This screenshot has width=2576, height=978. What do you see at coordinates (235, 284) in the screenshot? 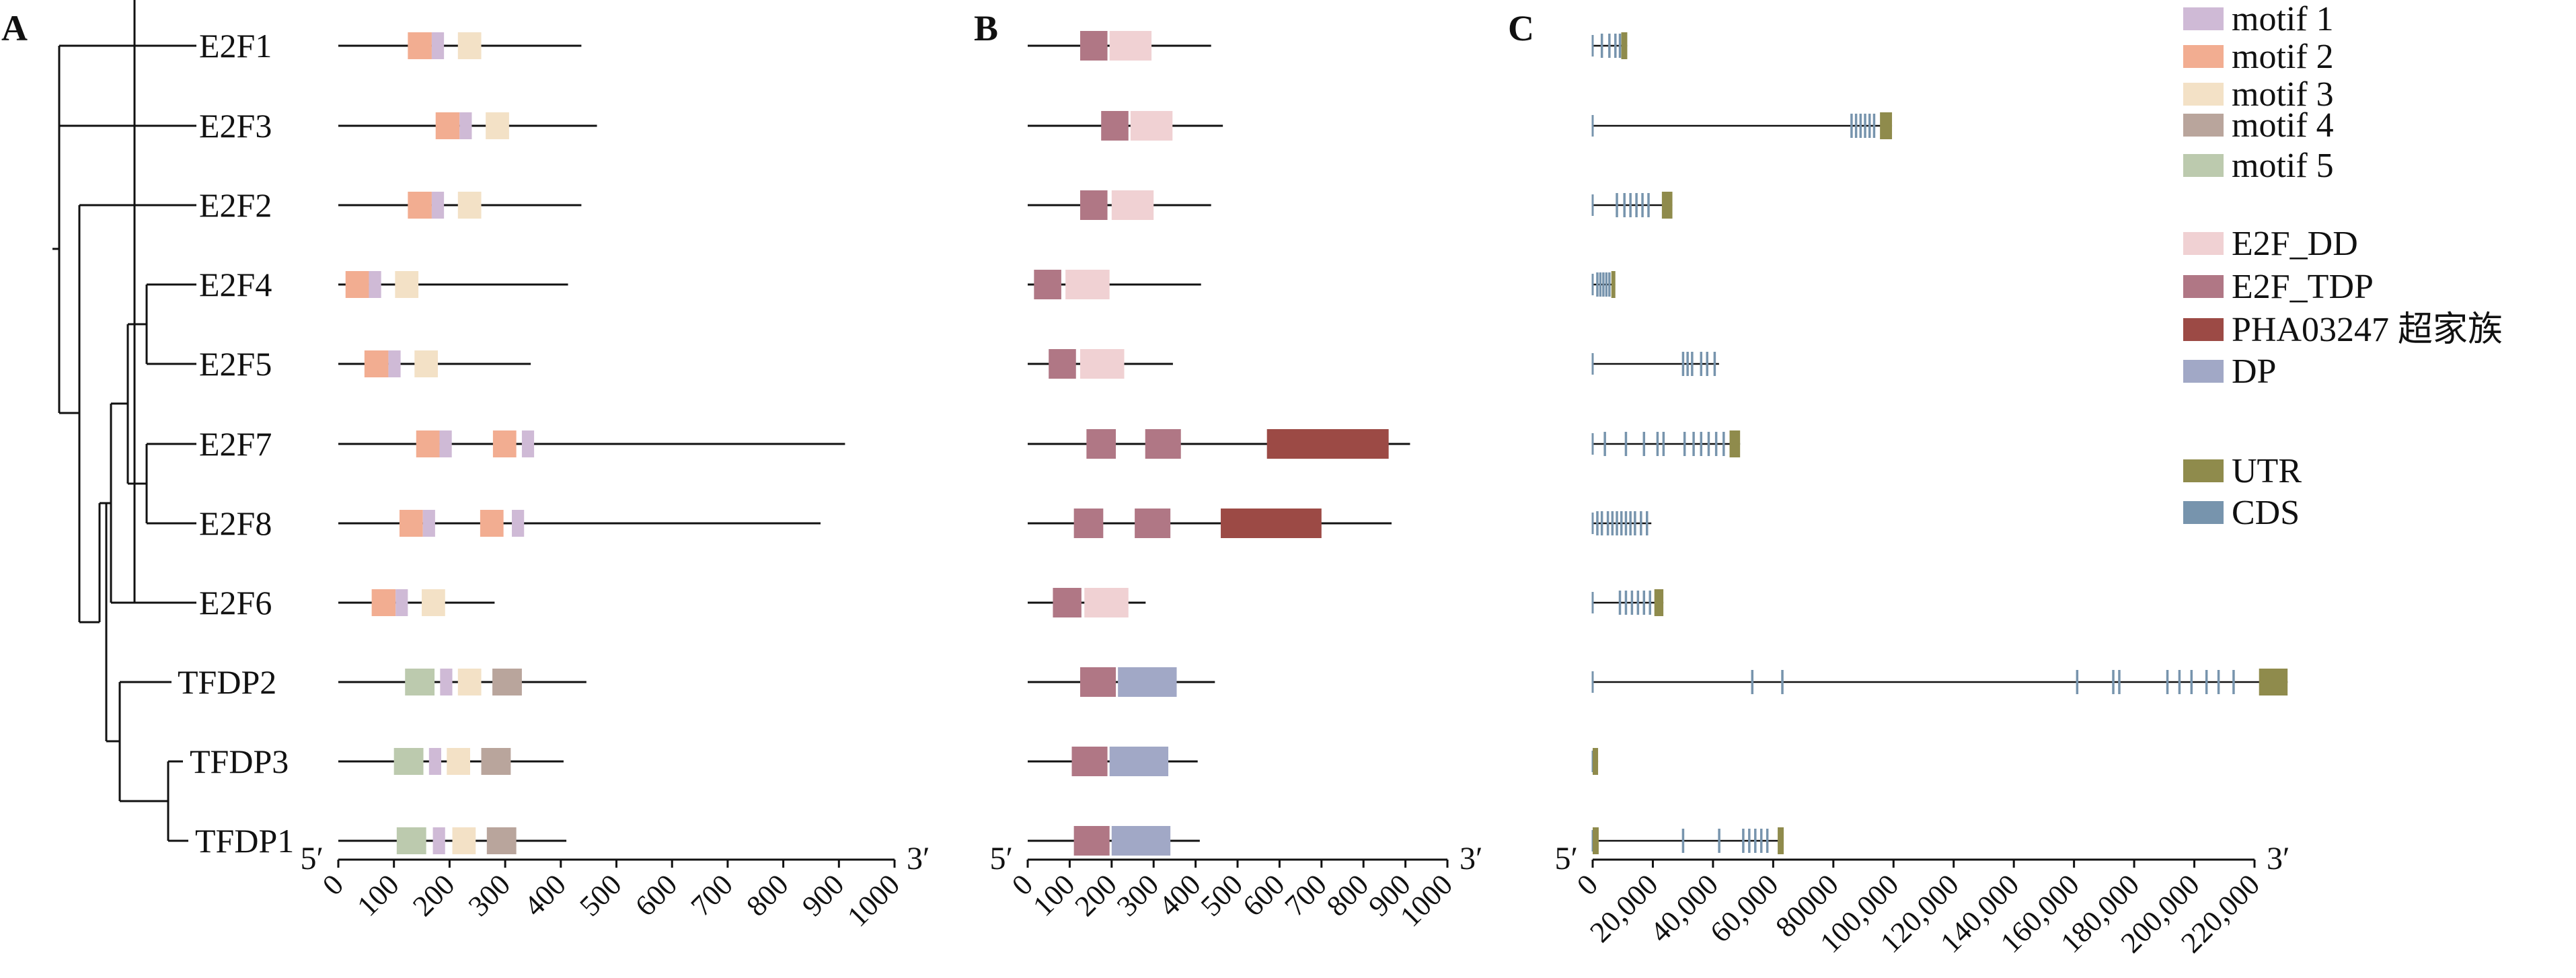
I see `gene-label: E2F4` at bounding box center [235, 284].